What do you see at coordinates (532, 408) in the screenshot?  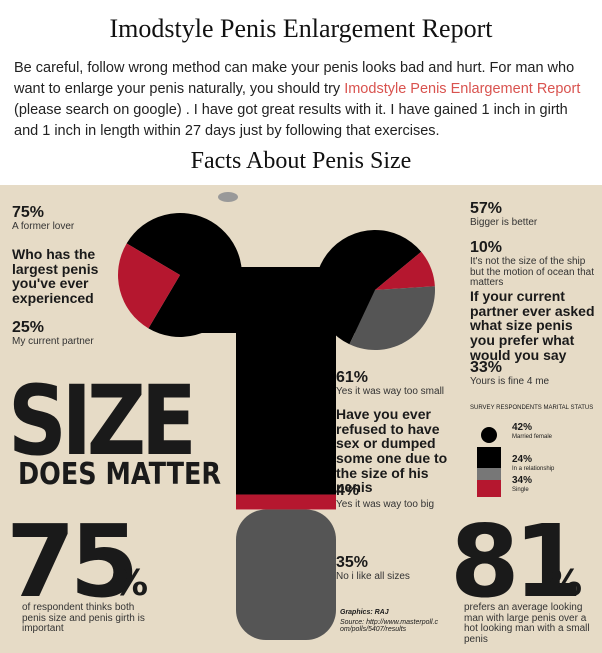 I see `marital-title: SURVEY RESPONDENTS MARITAL STATUS` at bounding box center [532, 408].